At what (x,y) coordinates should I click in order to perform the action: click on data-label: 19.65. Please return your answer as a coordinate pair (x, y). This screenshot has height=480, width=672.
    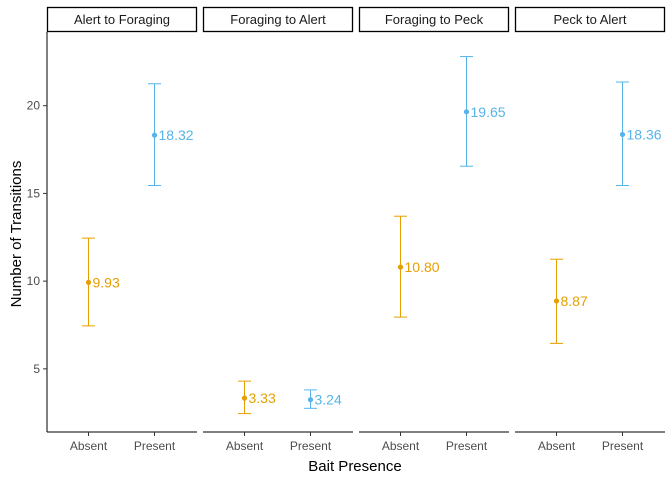
    Looking at the image, I should click on (488, 112).